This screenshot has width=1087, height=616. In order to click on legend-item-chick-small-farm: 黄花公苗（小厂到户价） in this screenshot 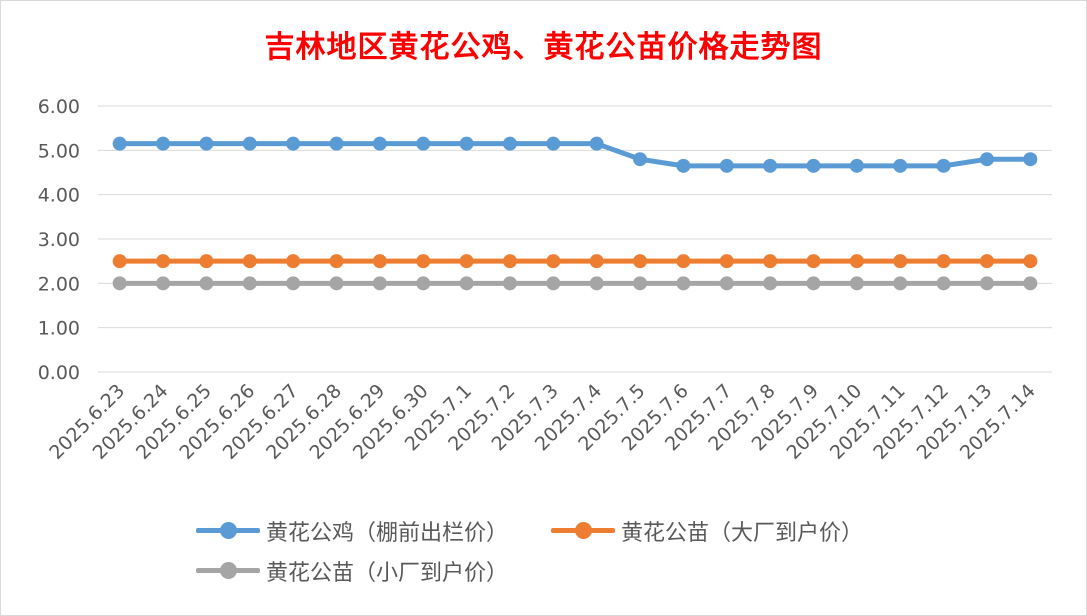, I will do `click(352, 571)`.